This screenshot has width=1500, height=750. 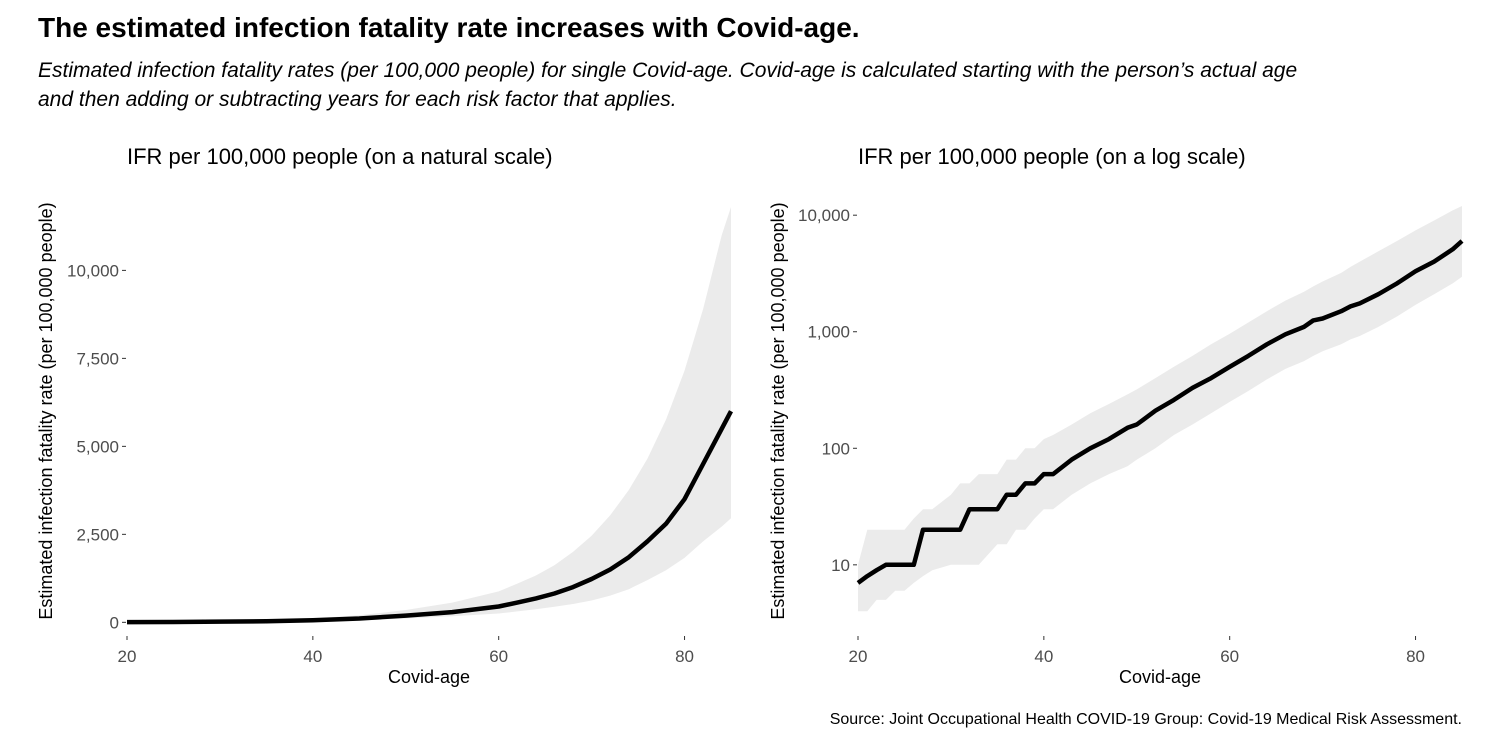 I want to click on left-y-tick-label: 7,500, so click(x=97, y=358).